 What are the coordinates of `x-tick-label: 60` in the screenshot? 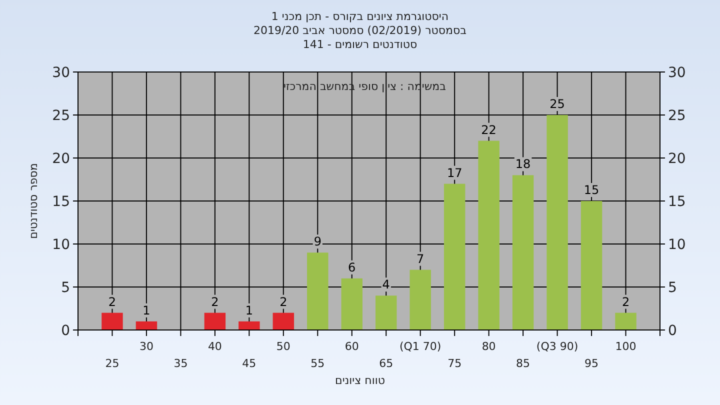 It's located at (351, 346).